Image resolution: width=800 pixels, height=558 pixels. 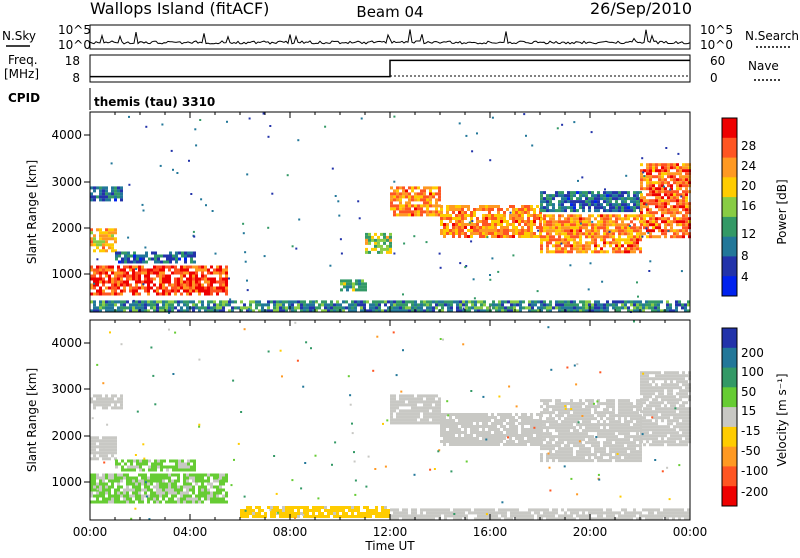 I want to click on noise-left-tick-bottom: 10^0, so click(x=74, y=45).